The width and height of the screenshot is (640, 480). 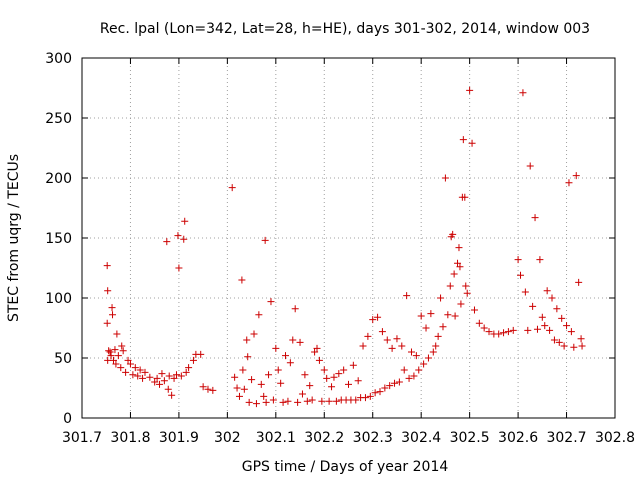 I want to click on x-tick-label: 302.4, so click(x=421, y=438).